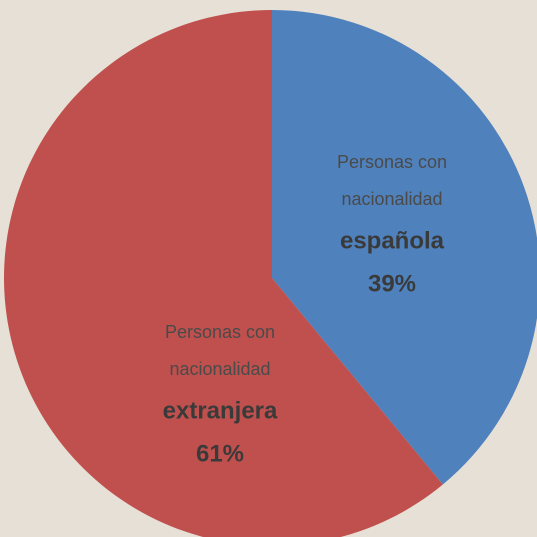 This screenshot has height=537, width=537. I want to click on slice-category: española, so click(392, 240).